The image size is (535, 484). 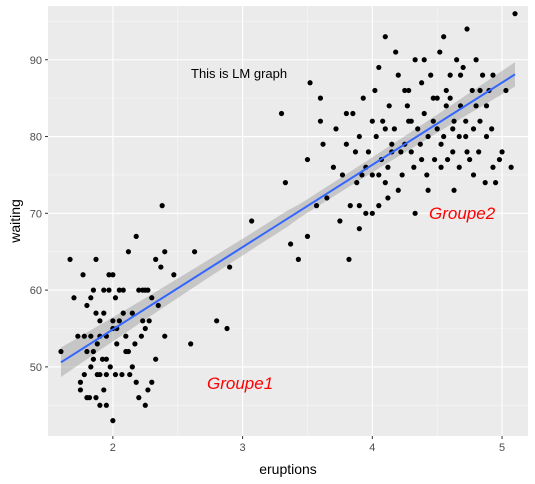 What do you see at coordinates (239, 73) in the screenshot?
I see `chart-annotation: This is LM graph` at bounding box center [239, 73].